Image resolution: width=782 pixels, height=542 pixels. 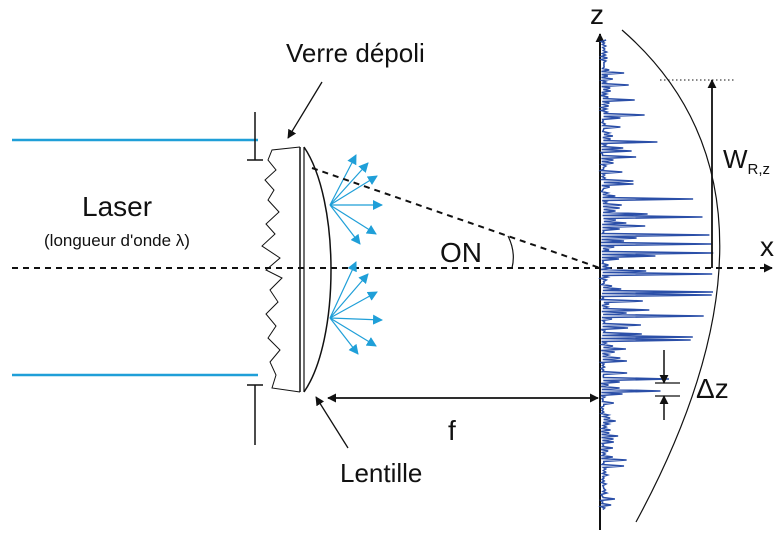 What do you see at coordinates (305, 110) in the screenshot?
I see `ground-glass-leader` at bounding box center [305, 110].